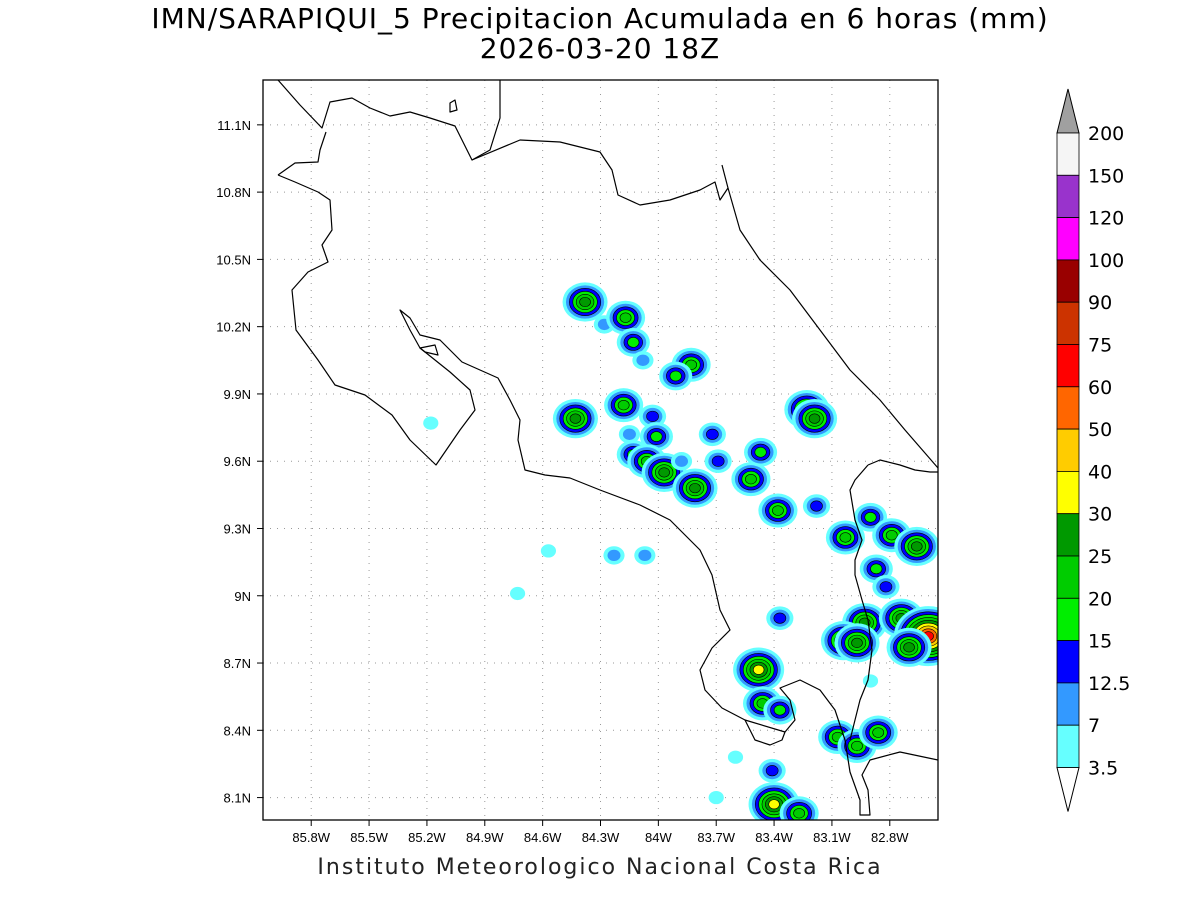 The width and height of the screenshot is (1200, 900). I want to click on colorbar-label: 20, so click(1100, 599).